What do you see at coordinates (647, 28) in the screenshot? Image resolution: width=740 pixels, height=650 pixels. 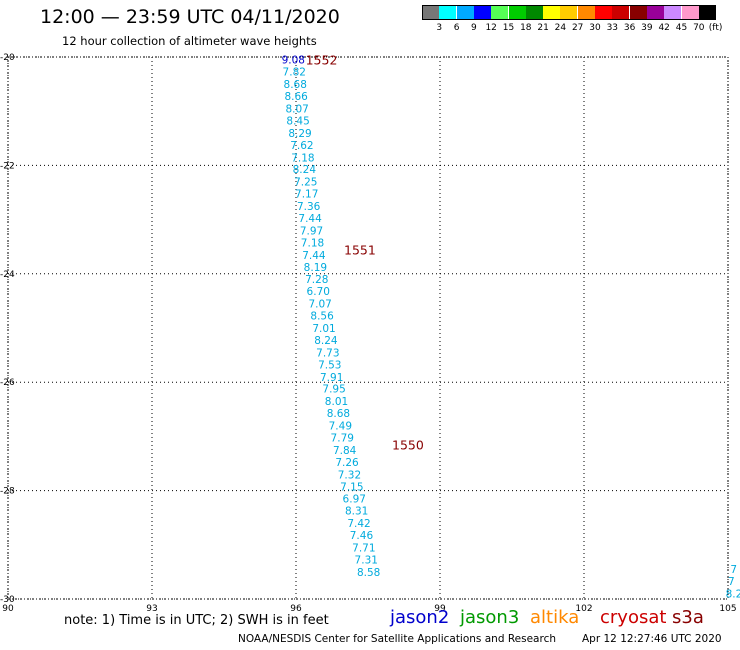 I see `legend-label: 39` at bounding box center [647, 28].